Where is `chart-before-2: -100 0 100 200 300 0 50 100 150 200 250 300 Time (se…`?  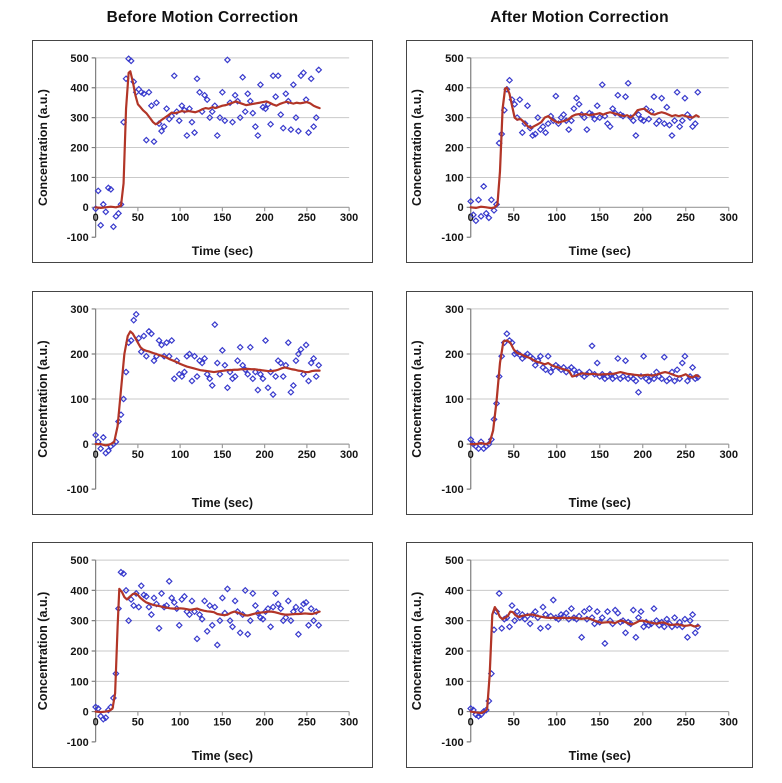 chart-before-2: -100 0 100 200 300 0 50 100 150 200 250 300 Time (se… is located at coordinates (197, 407).